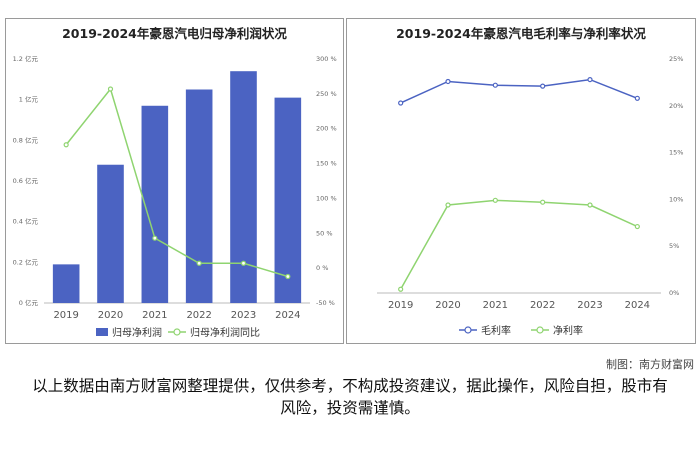 This screenshot has width=700, height=467. What do you see at coordinates (326, 198) in the screenshot?
I see `right-y-tick-label: 100 %` at bounding box center [326, 198].